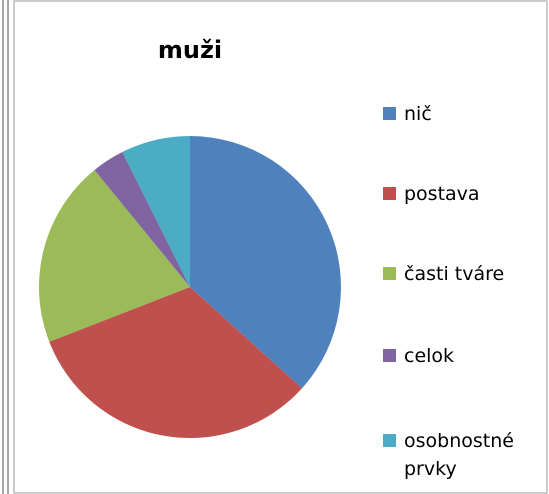  Describe the element at coordinates (459, 455) in the screenshot. I see `legend-label: osobnostné prvky` at that location.